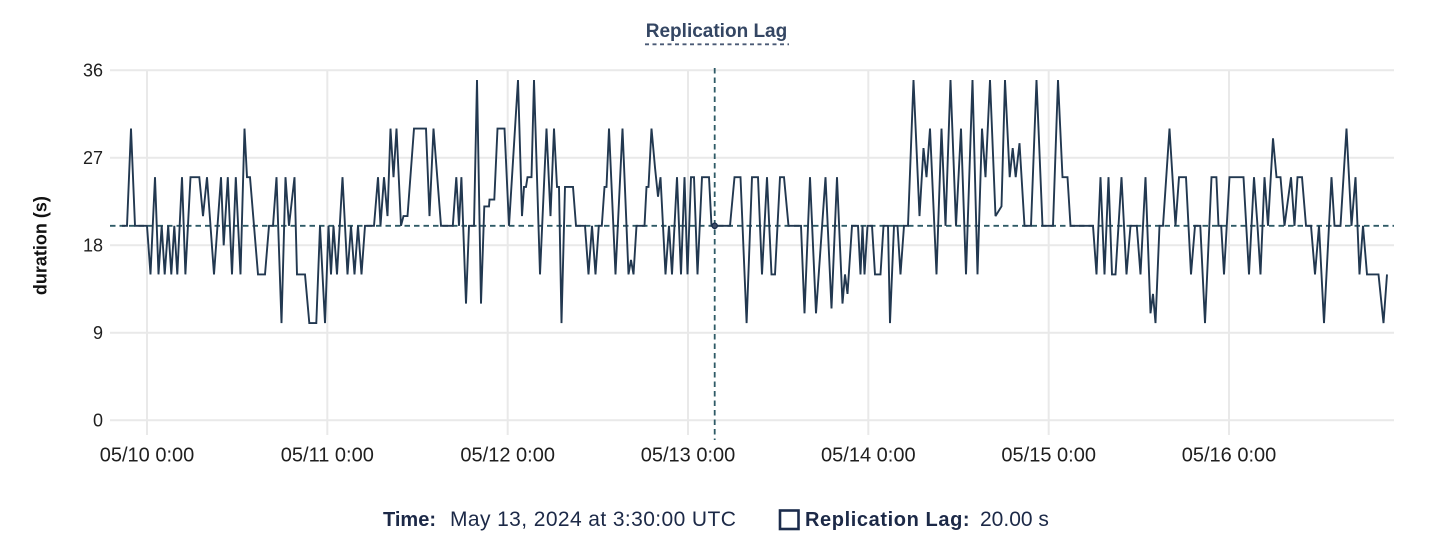  I want to click on svg-text: 05/13 0:00, so click(688, 456).